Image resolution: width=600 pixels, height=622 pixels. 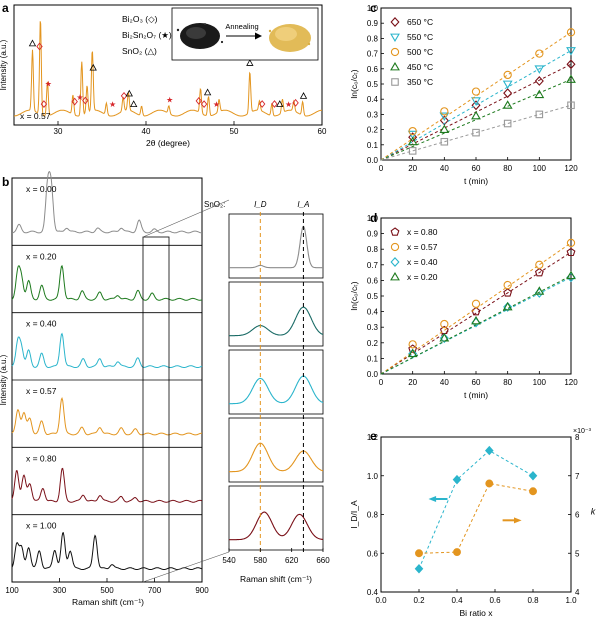 What do you see at coordinates (41, 458) in the screenshot?
I see `row-label: x = 0.80` at bounding box center [41, 458].